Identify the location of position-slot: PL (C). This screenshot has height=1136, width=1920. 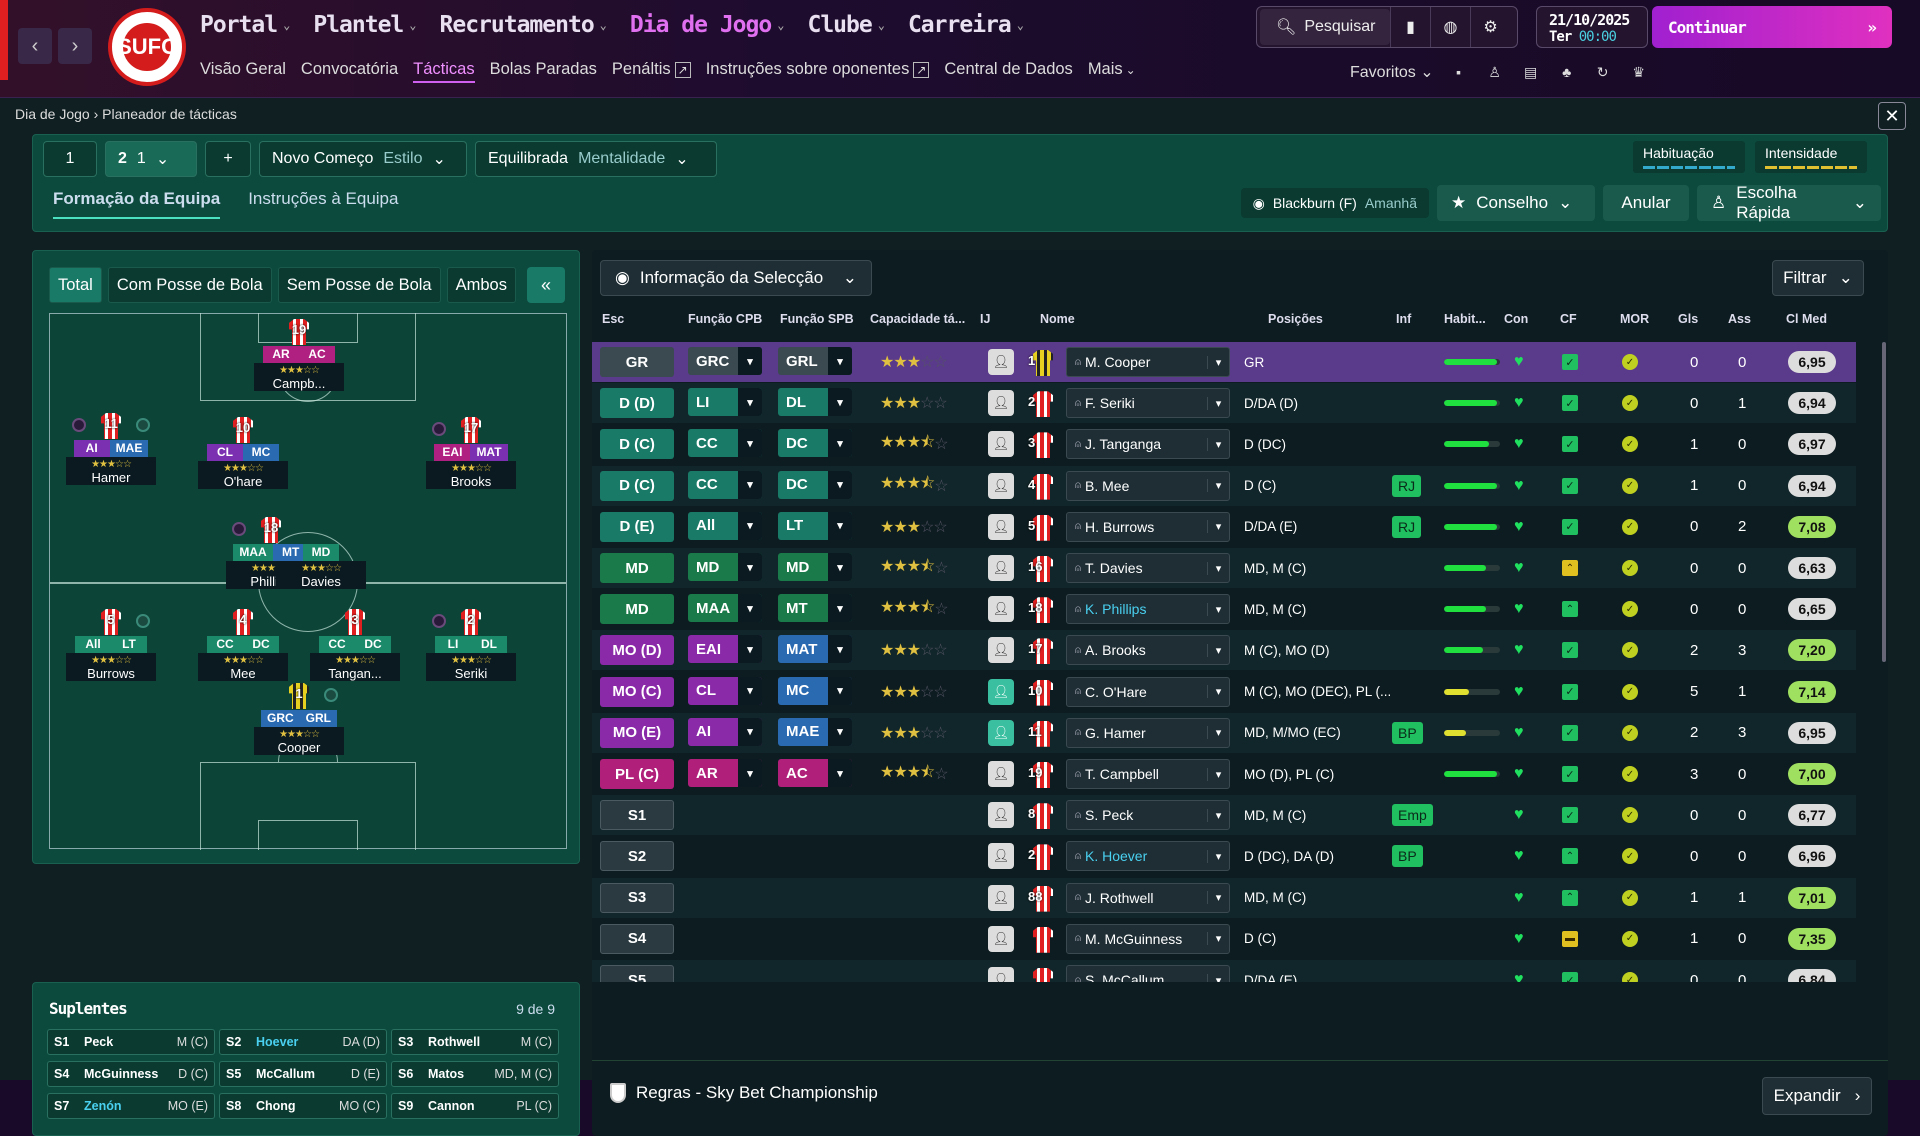
(637, 774).